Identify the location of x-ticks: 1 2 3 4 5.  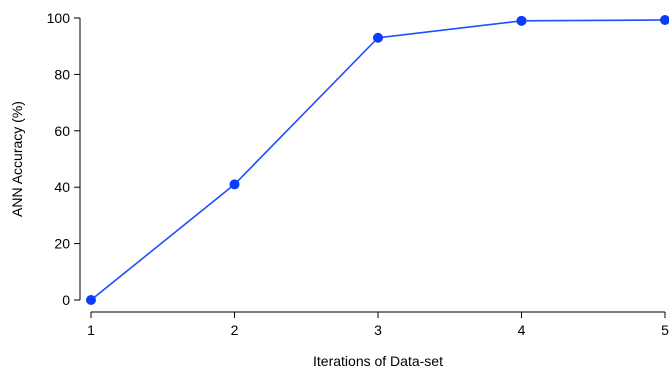
(378, 325).